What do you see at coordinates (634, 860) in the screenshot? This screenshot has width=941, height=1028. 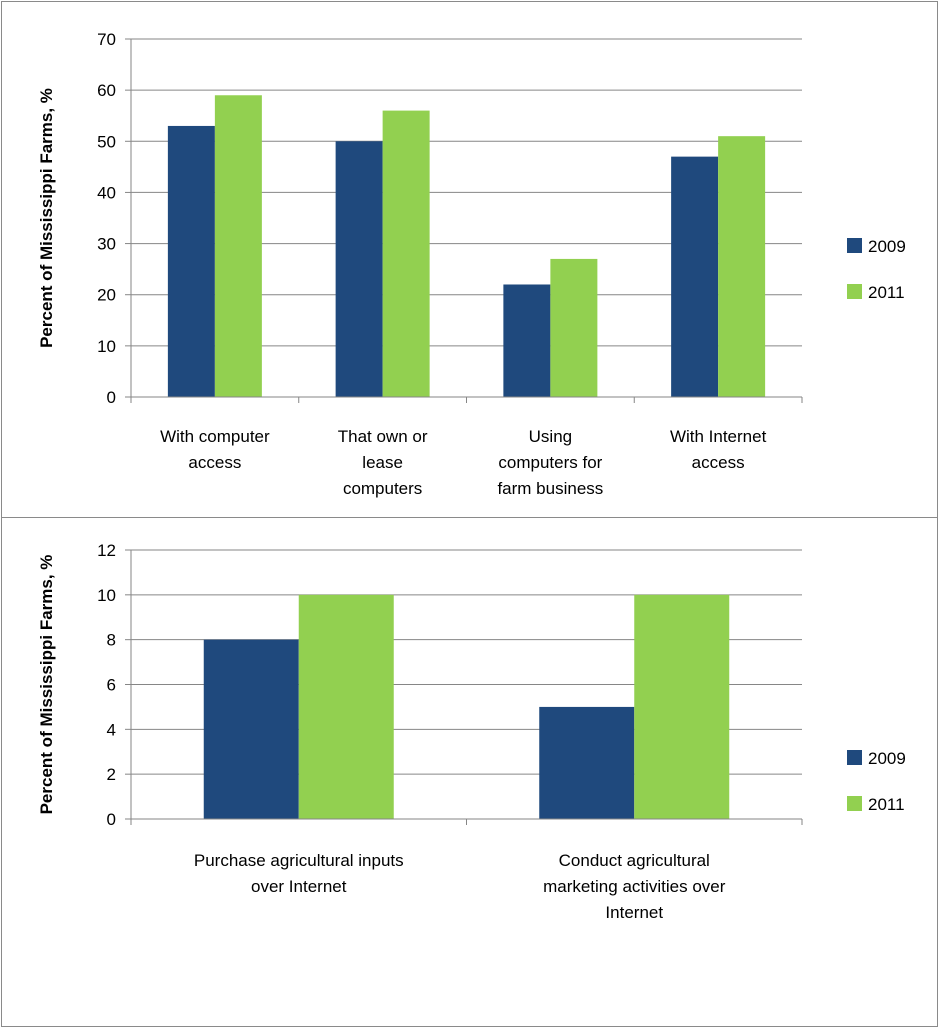 I see `category-label: Conduct agricultural` at bounding box center [634, 860].